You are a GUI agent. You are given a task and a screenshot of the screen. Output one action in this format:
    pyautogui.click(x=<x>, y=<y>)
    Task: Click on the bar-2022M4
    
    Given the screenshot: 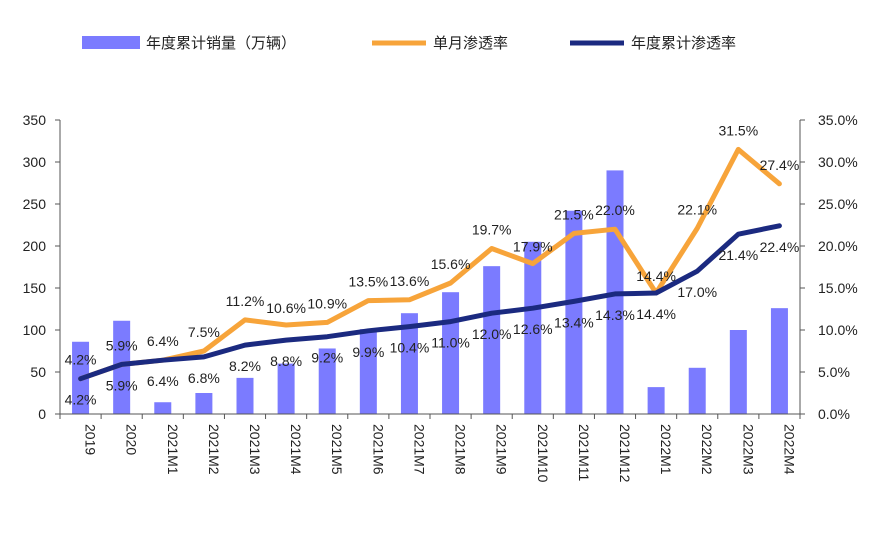 What is the action you would take?
    pyautogui.click(x=779, y=361)
    